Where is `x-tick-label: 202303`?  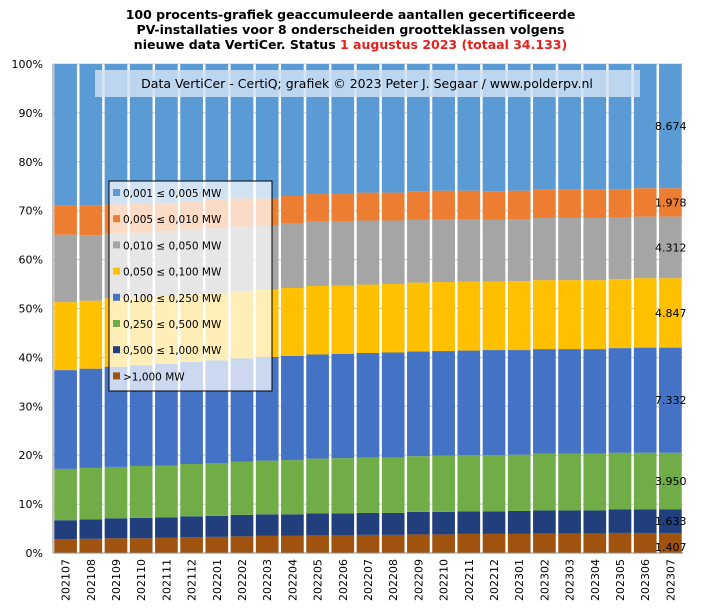
x-tick-label: 202303 is located at coordinates (570, 580).